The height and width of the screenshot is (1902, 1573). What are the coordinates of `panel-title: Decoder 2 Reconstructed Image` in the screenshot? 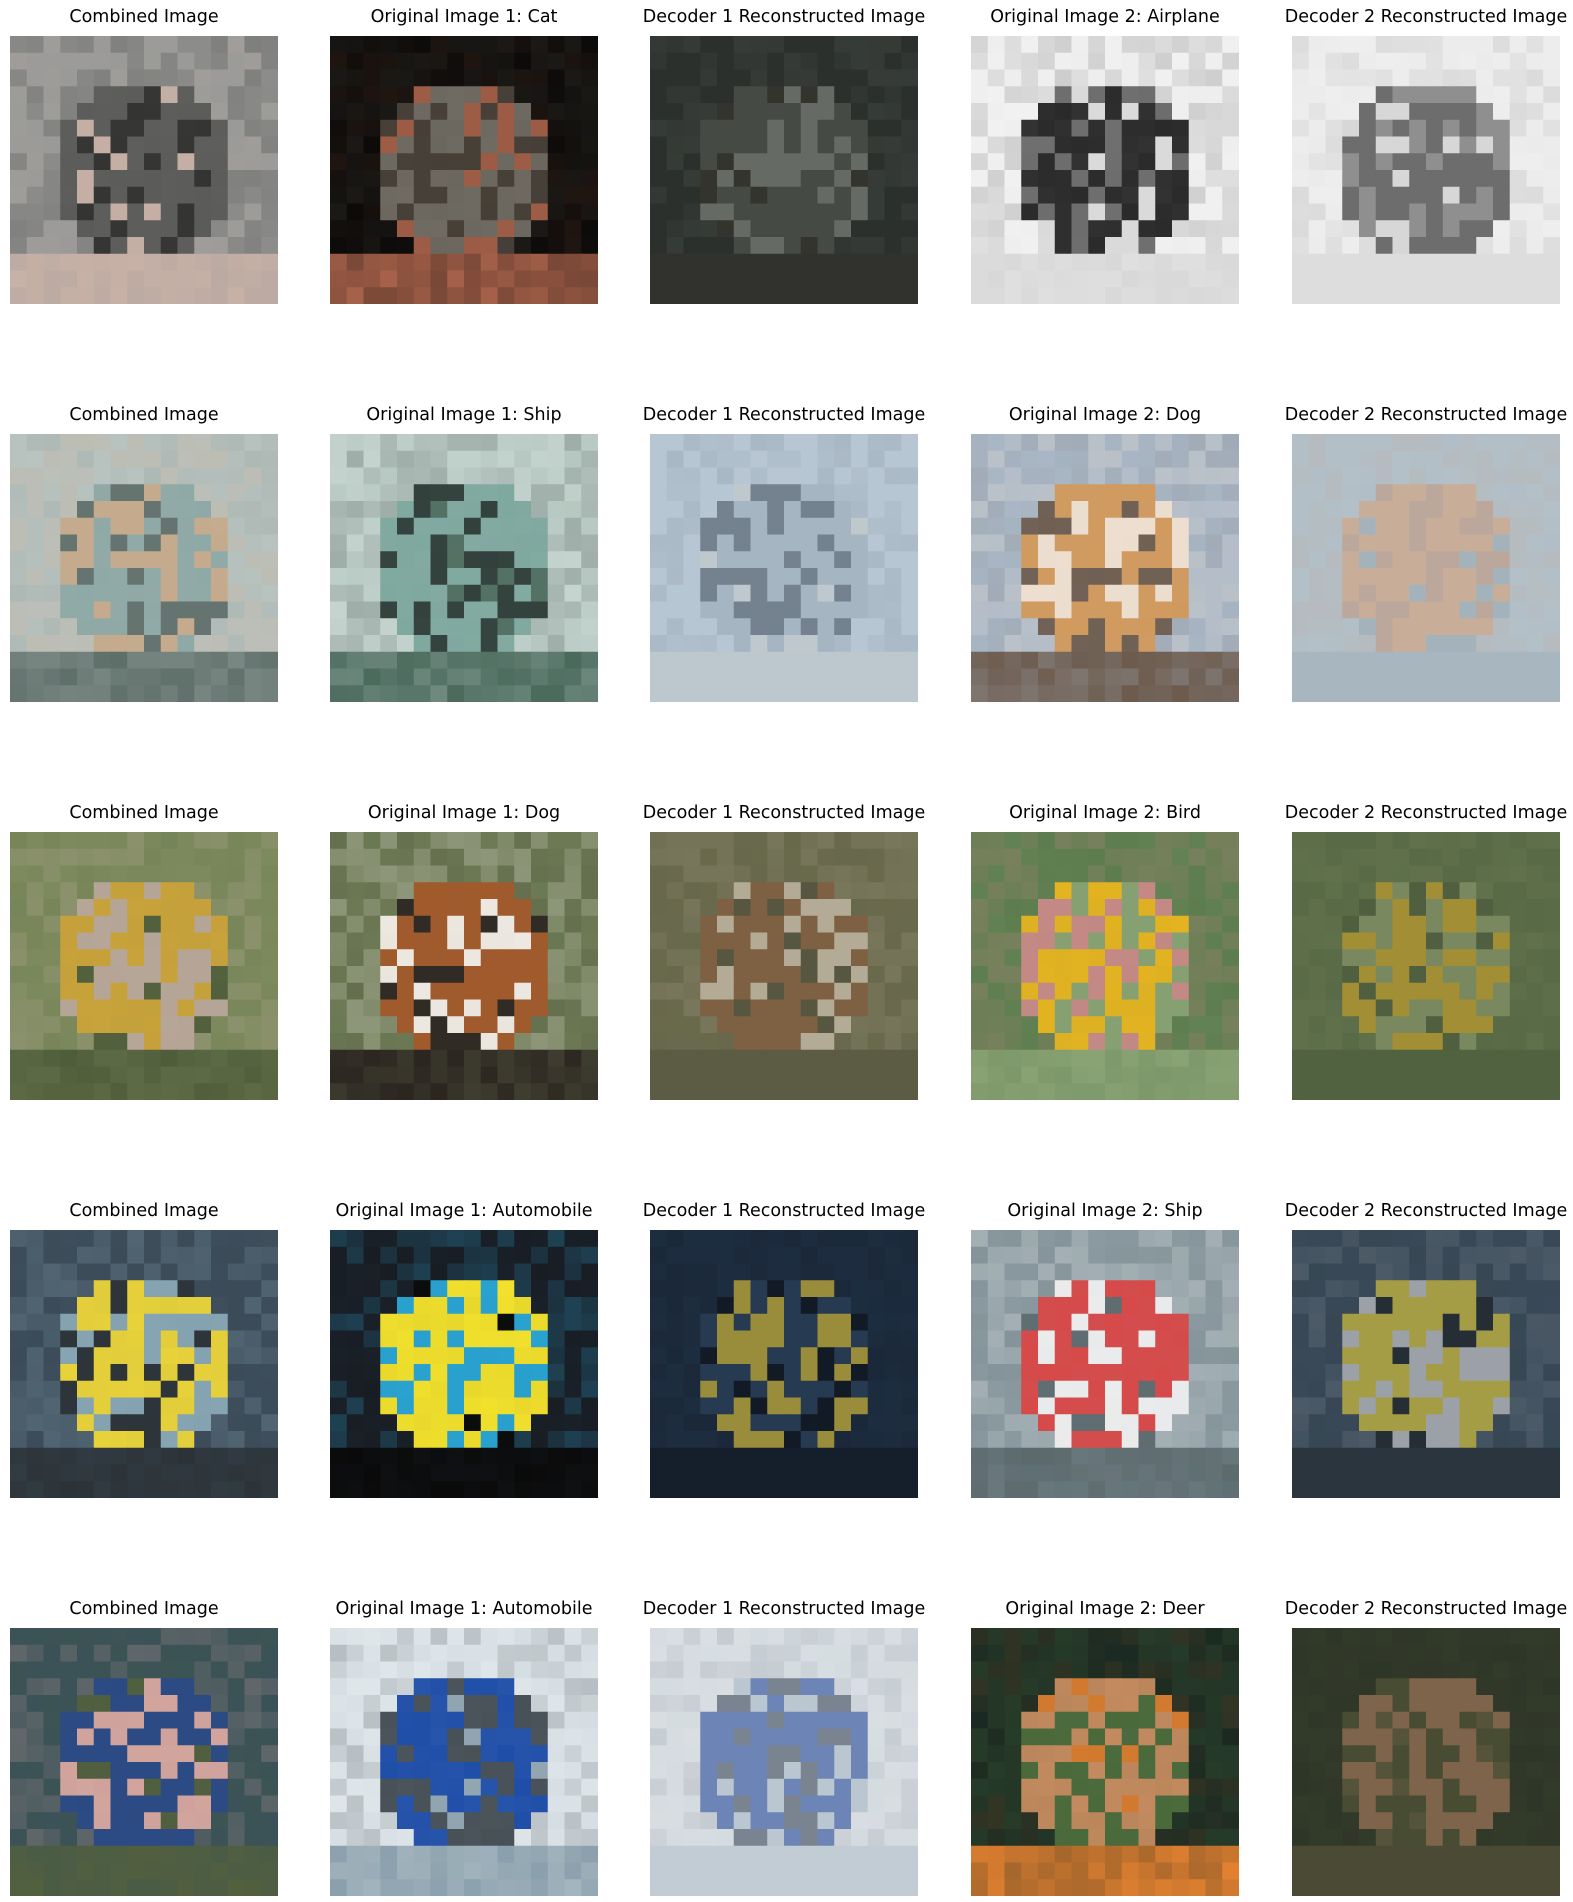 It's located at (1426, 415).